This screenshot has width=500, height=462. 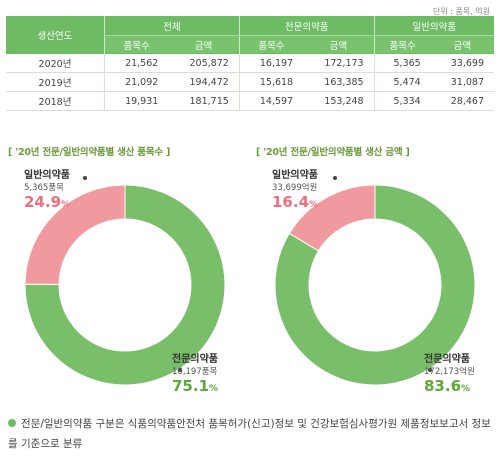 I want to click on slice-percent: 16.4%, so click(x=295, y=202).